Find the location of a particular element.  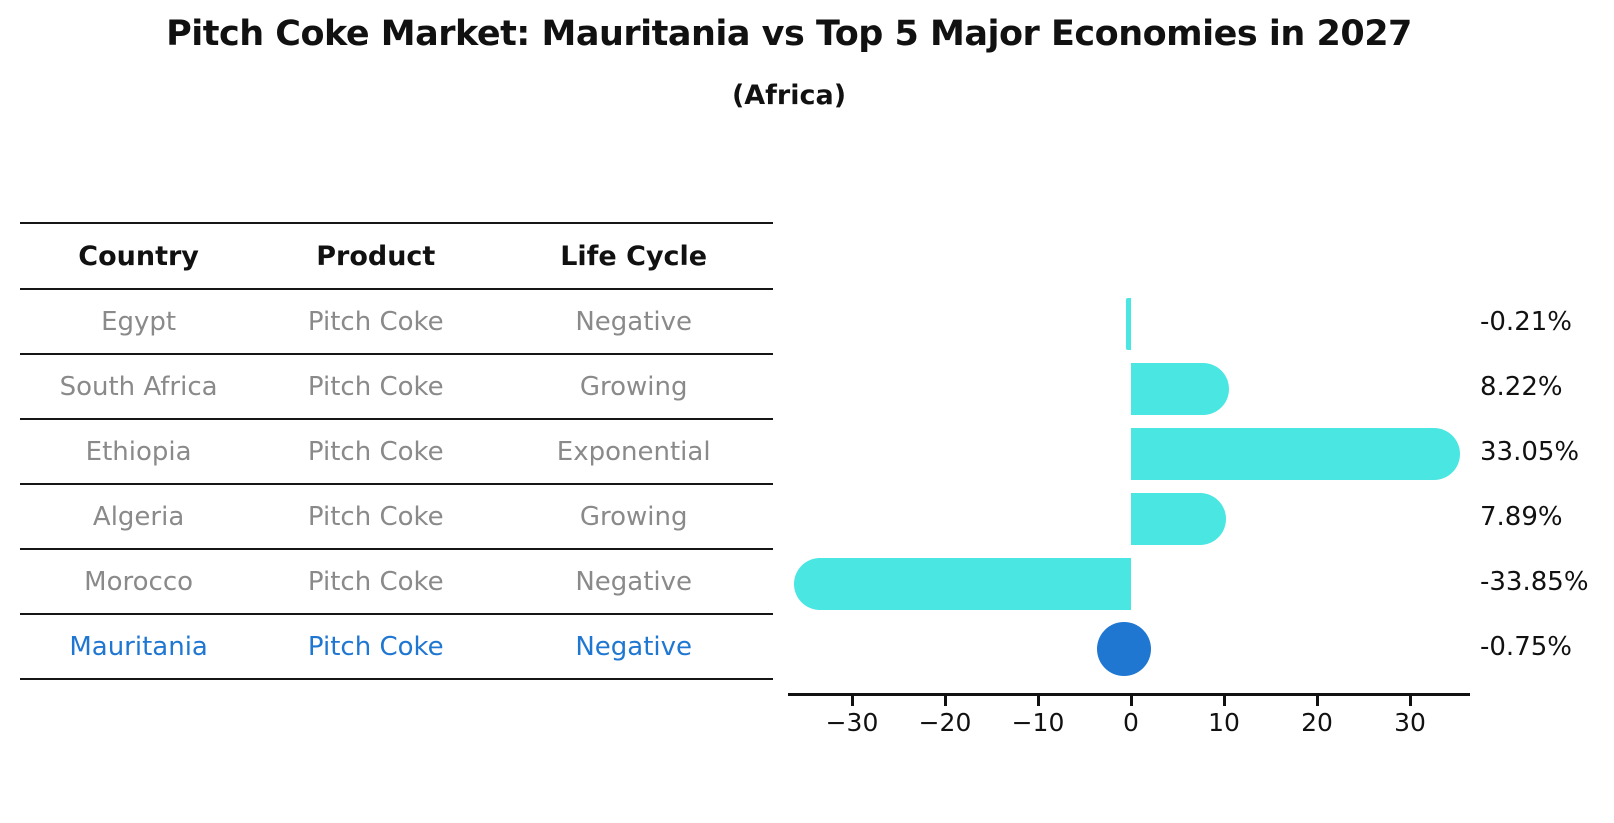

table-row: Algeria Pitch Coke Growing is located at coordinates (396, 517).